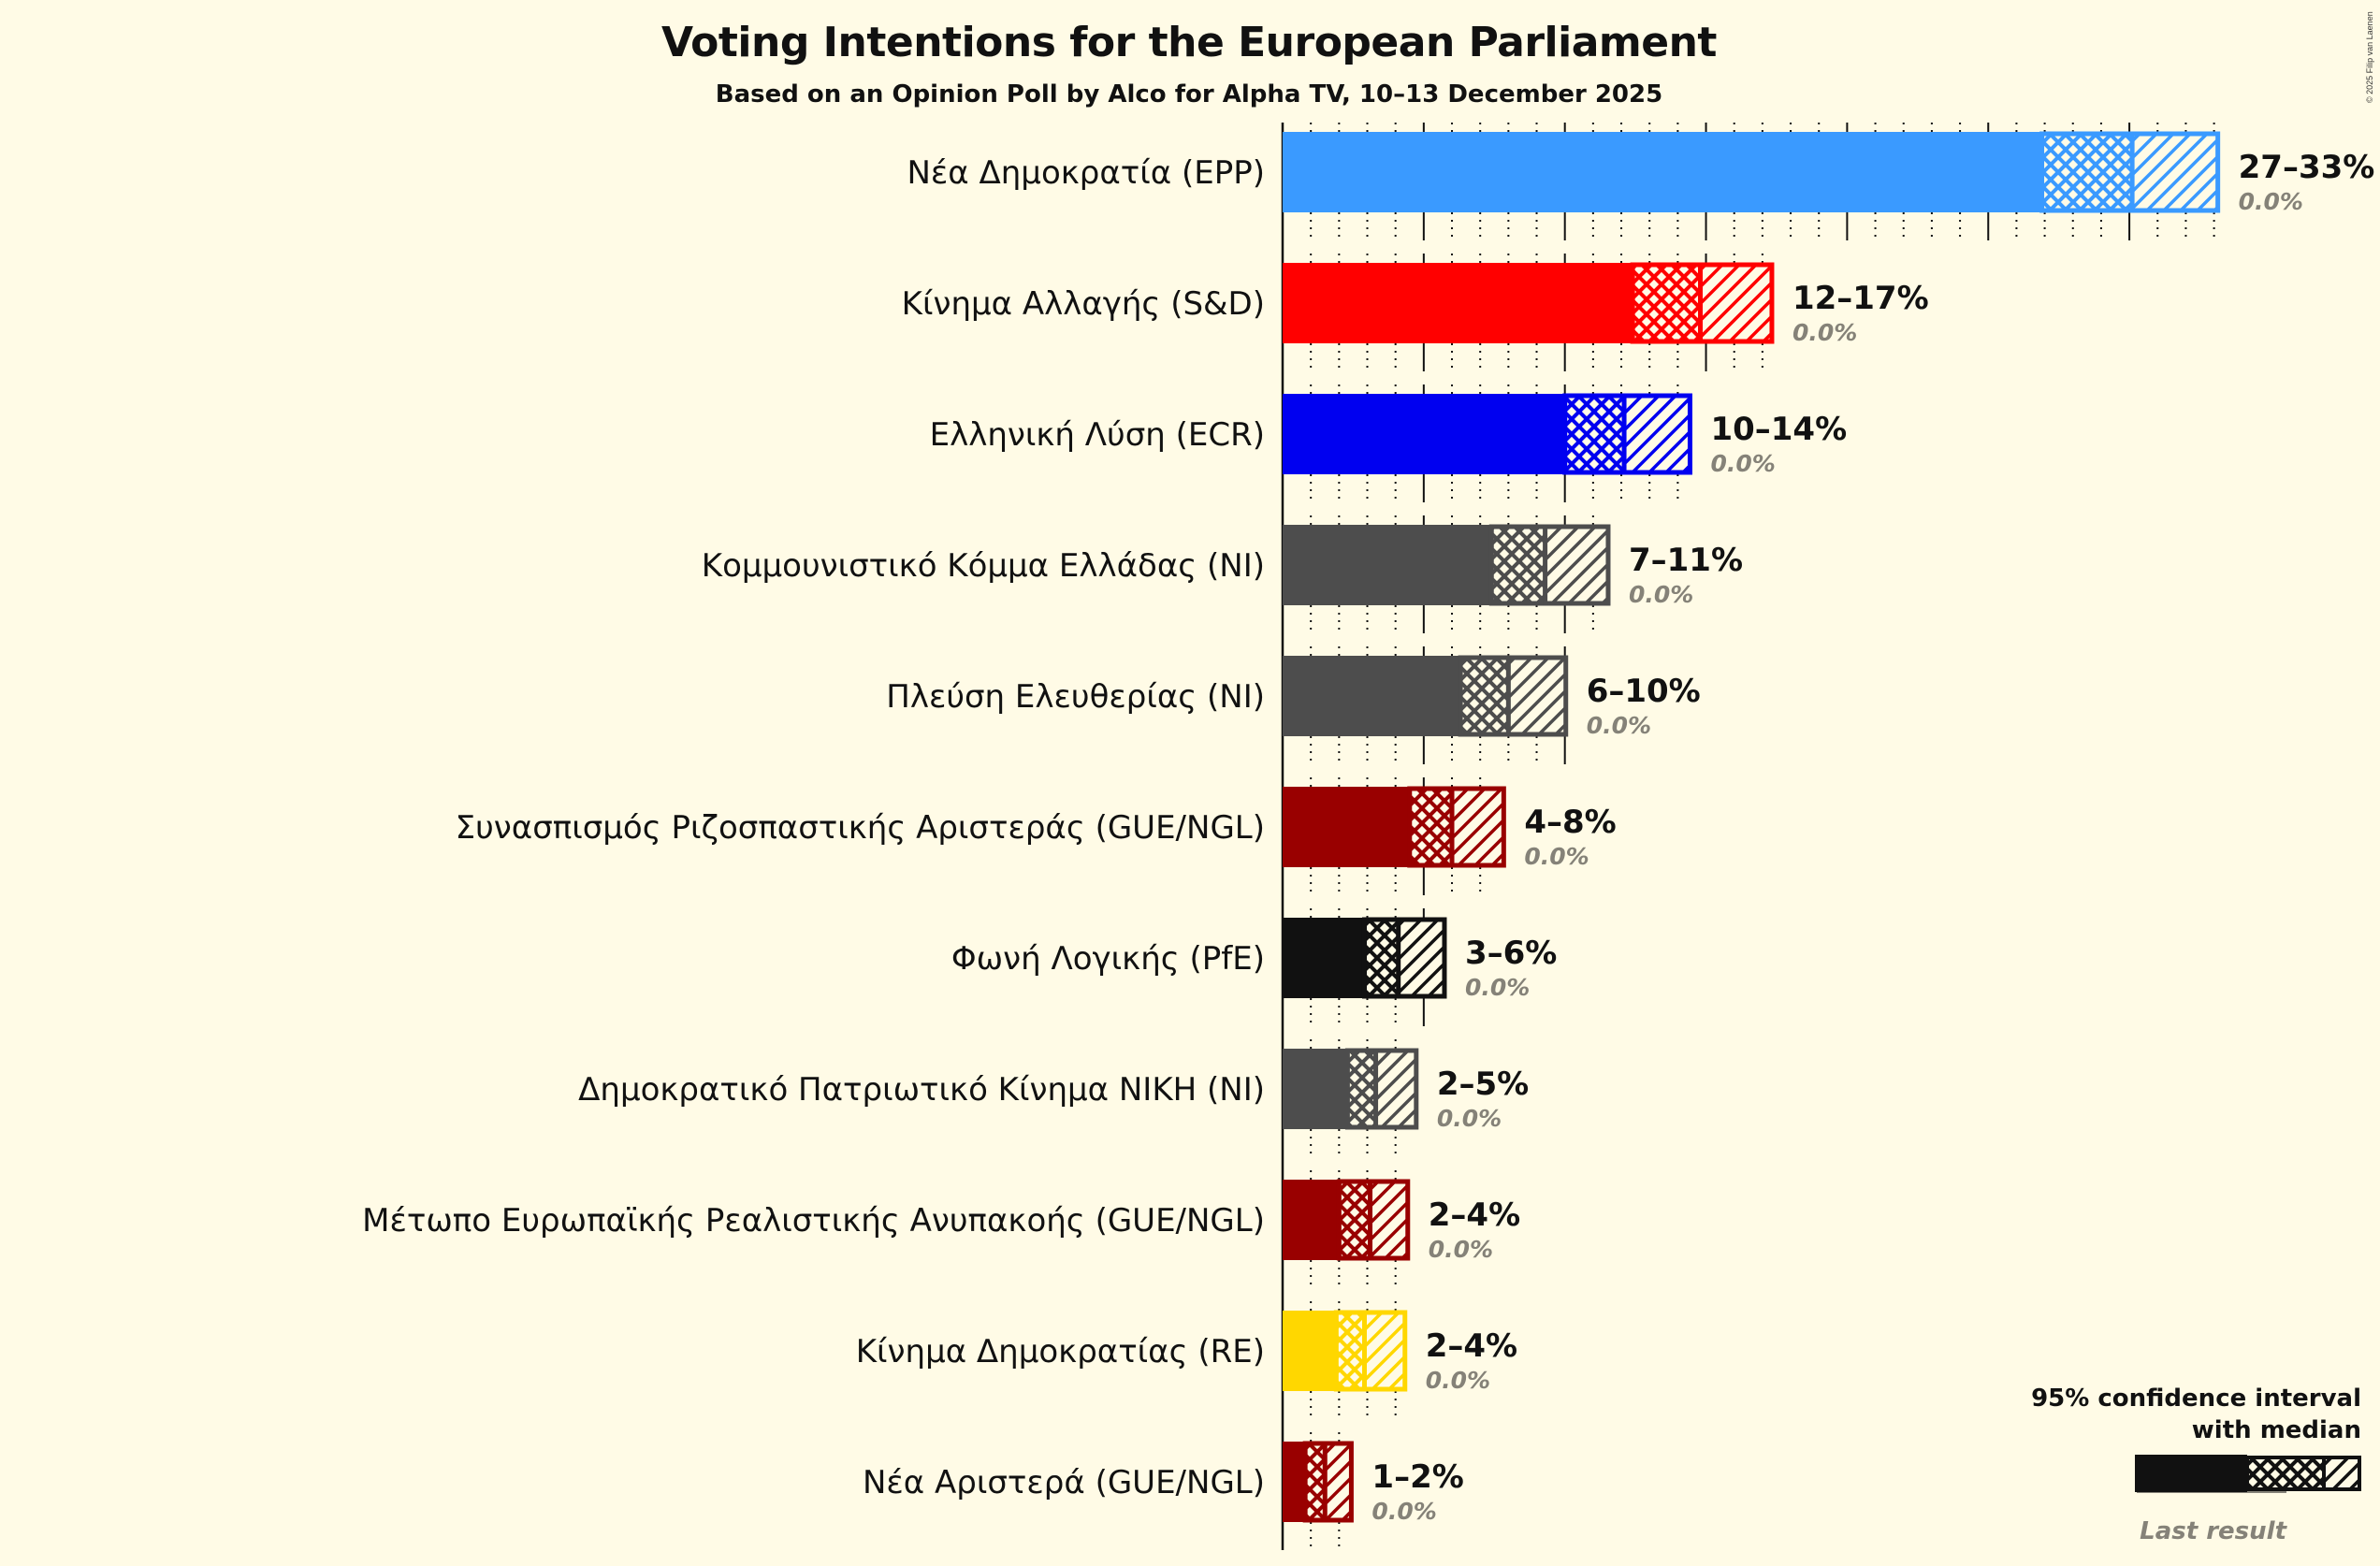  I want to click on legend-crosshatch-segment, so click(2285, 1473).